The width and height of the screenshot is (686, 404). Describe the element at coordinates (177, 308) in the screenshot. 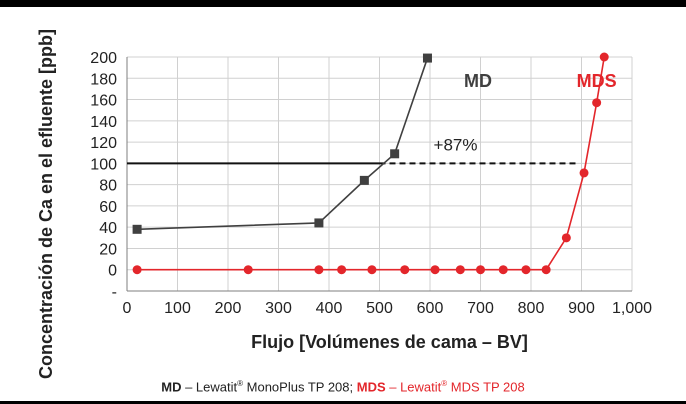

I see `x-tick-label-1: 100` at that location.